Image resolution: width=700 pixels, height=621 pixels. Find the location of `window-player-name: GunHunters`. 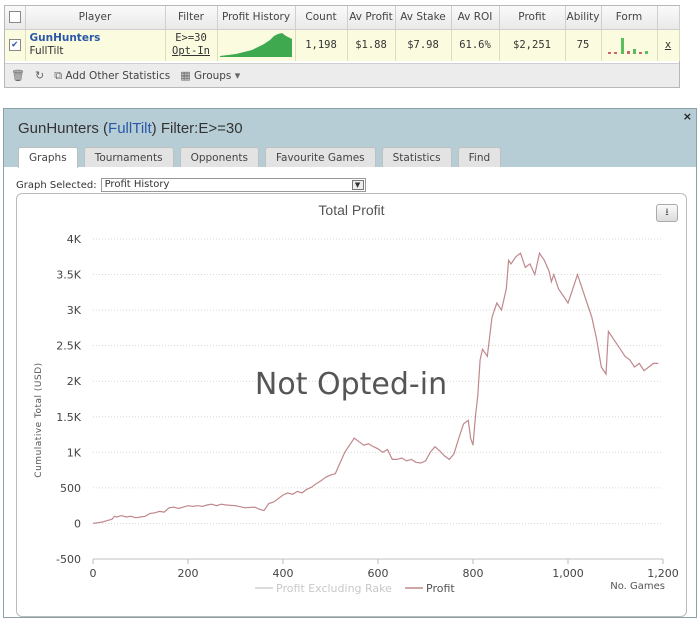

window-player-name: GunHunters is located at coordinates (58, 128).